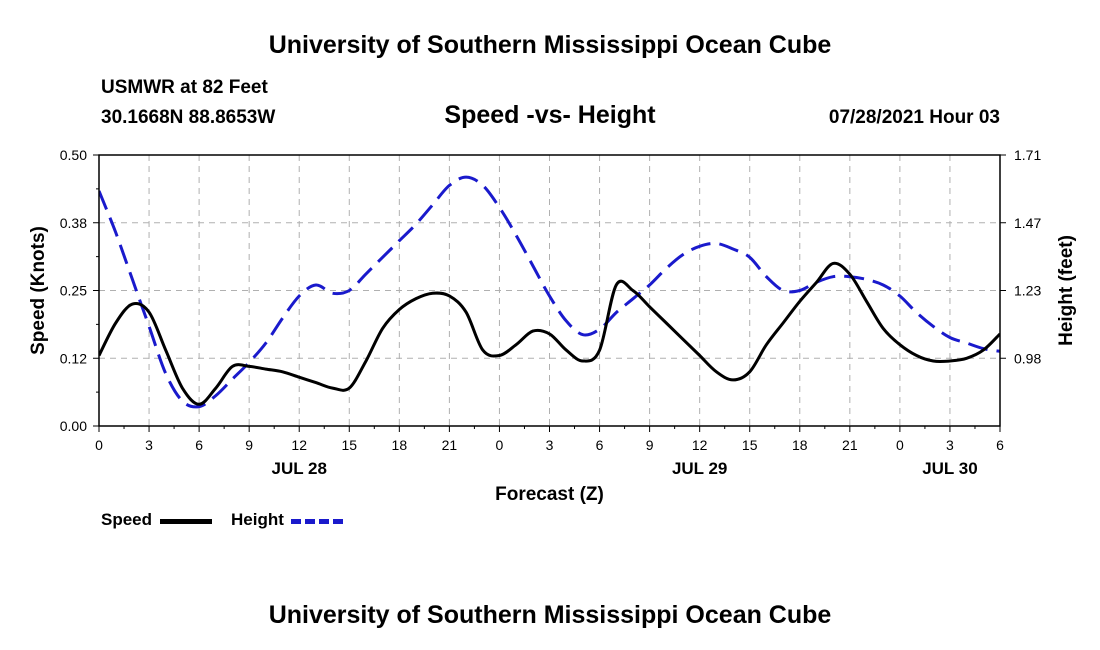 The image size is (1100, 650). Describe the element at coordinates (549, 494) in the screenshot. I see `x-axis-title: Forecast (Z)` at that location.